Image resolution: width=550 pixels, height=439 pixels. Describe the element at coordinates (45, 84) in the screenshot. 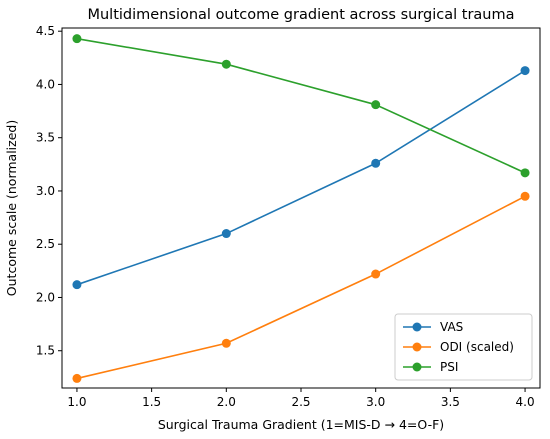

I see `y-tick-label: 4.0` at that location.